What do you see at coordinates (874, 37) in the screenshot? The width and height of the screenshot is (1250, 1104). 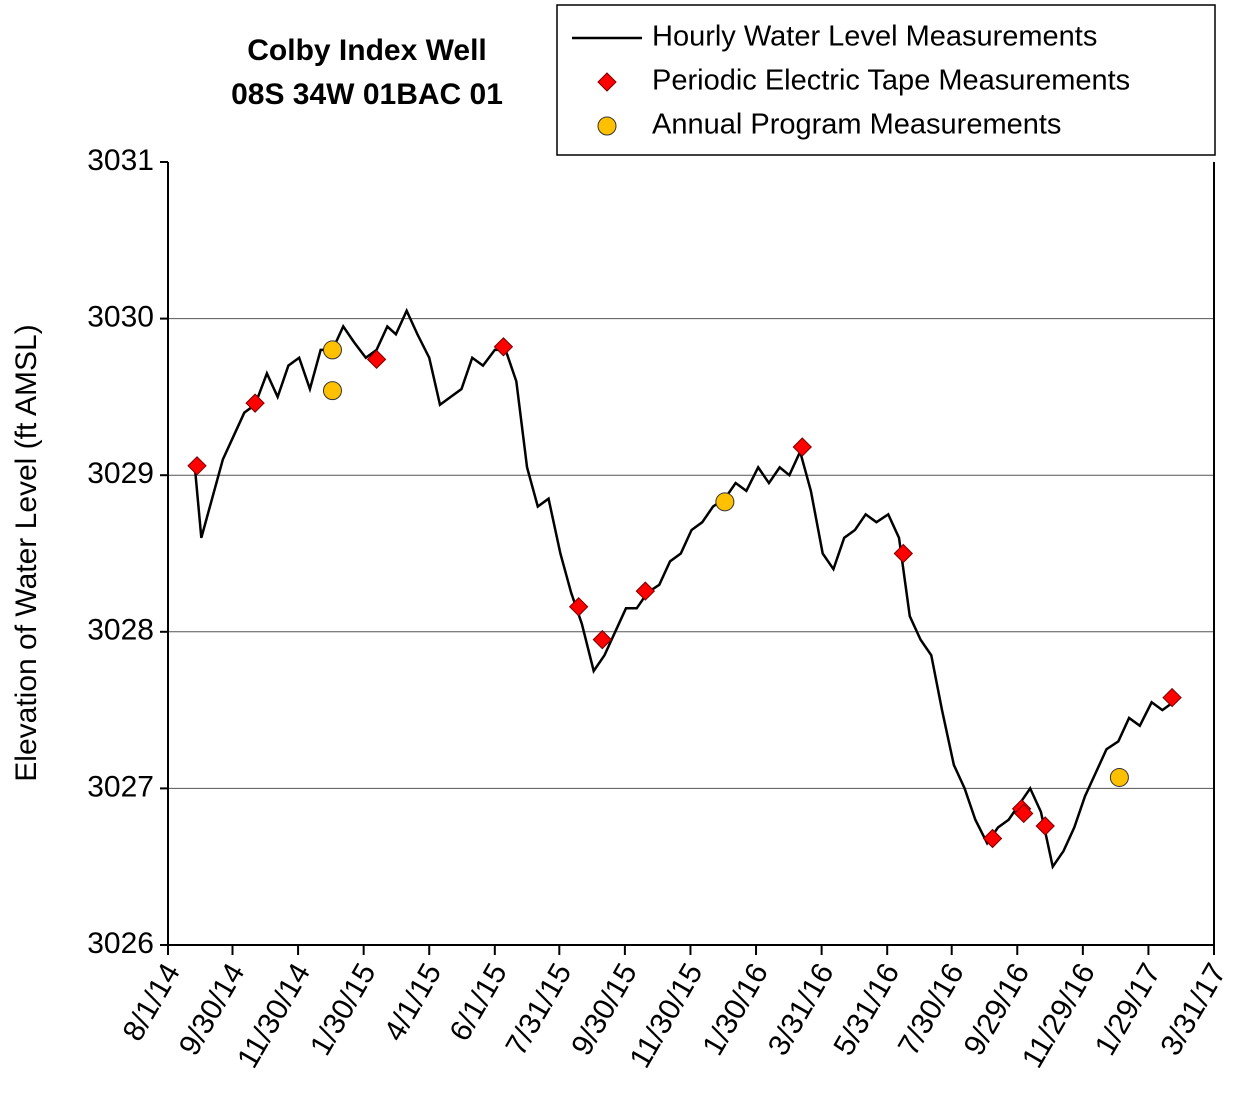 I see `legend-label: Hourly Water Level Measurements` at bounding box center [874, 37].